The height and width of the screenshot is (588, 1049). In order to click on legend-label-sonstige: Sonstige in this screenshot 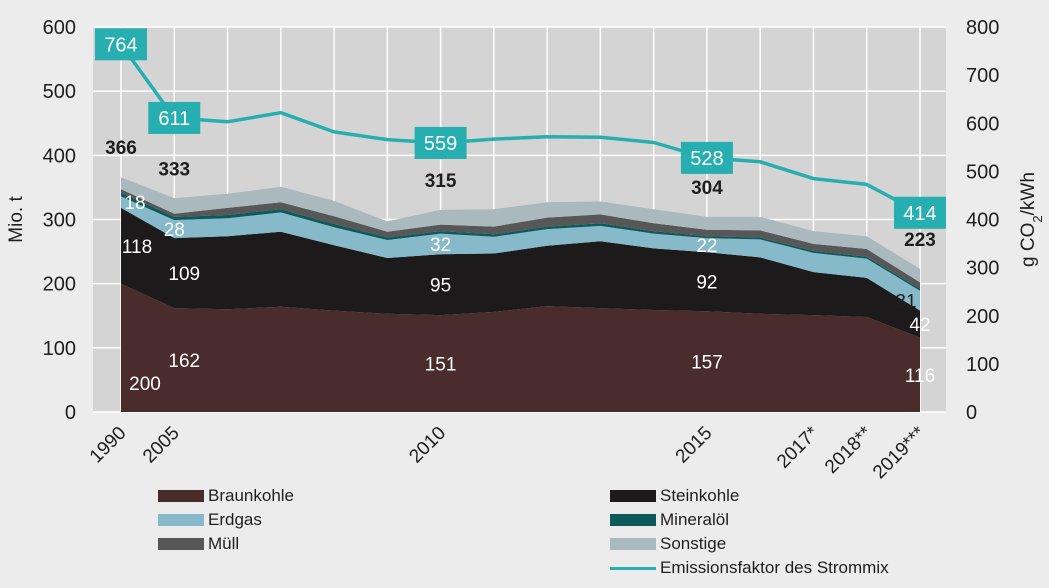, I will do `click(693, 543)`.